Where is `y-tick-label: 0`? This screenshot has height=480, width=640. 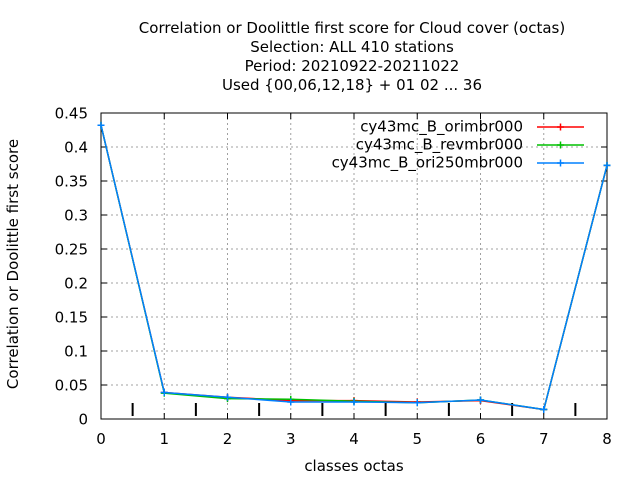 y-tick-label: 0 is located at coordinates (83, 420).